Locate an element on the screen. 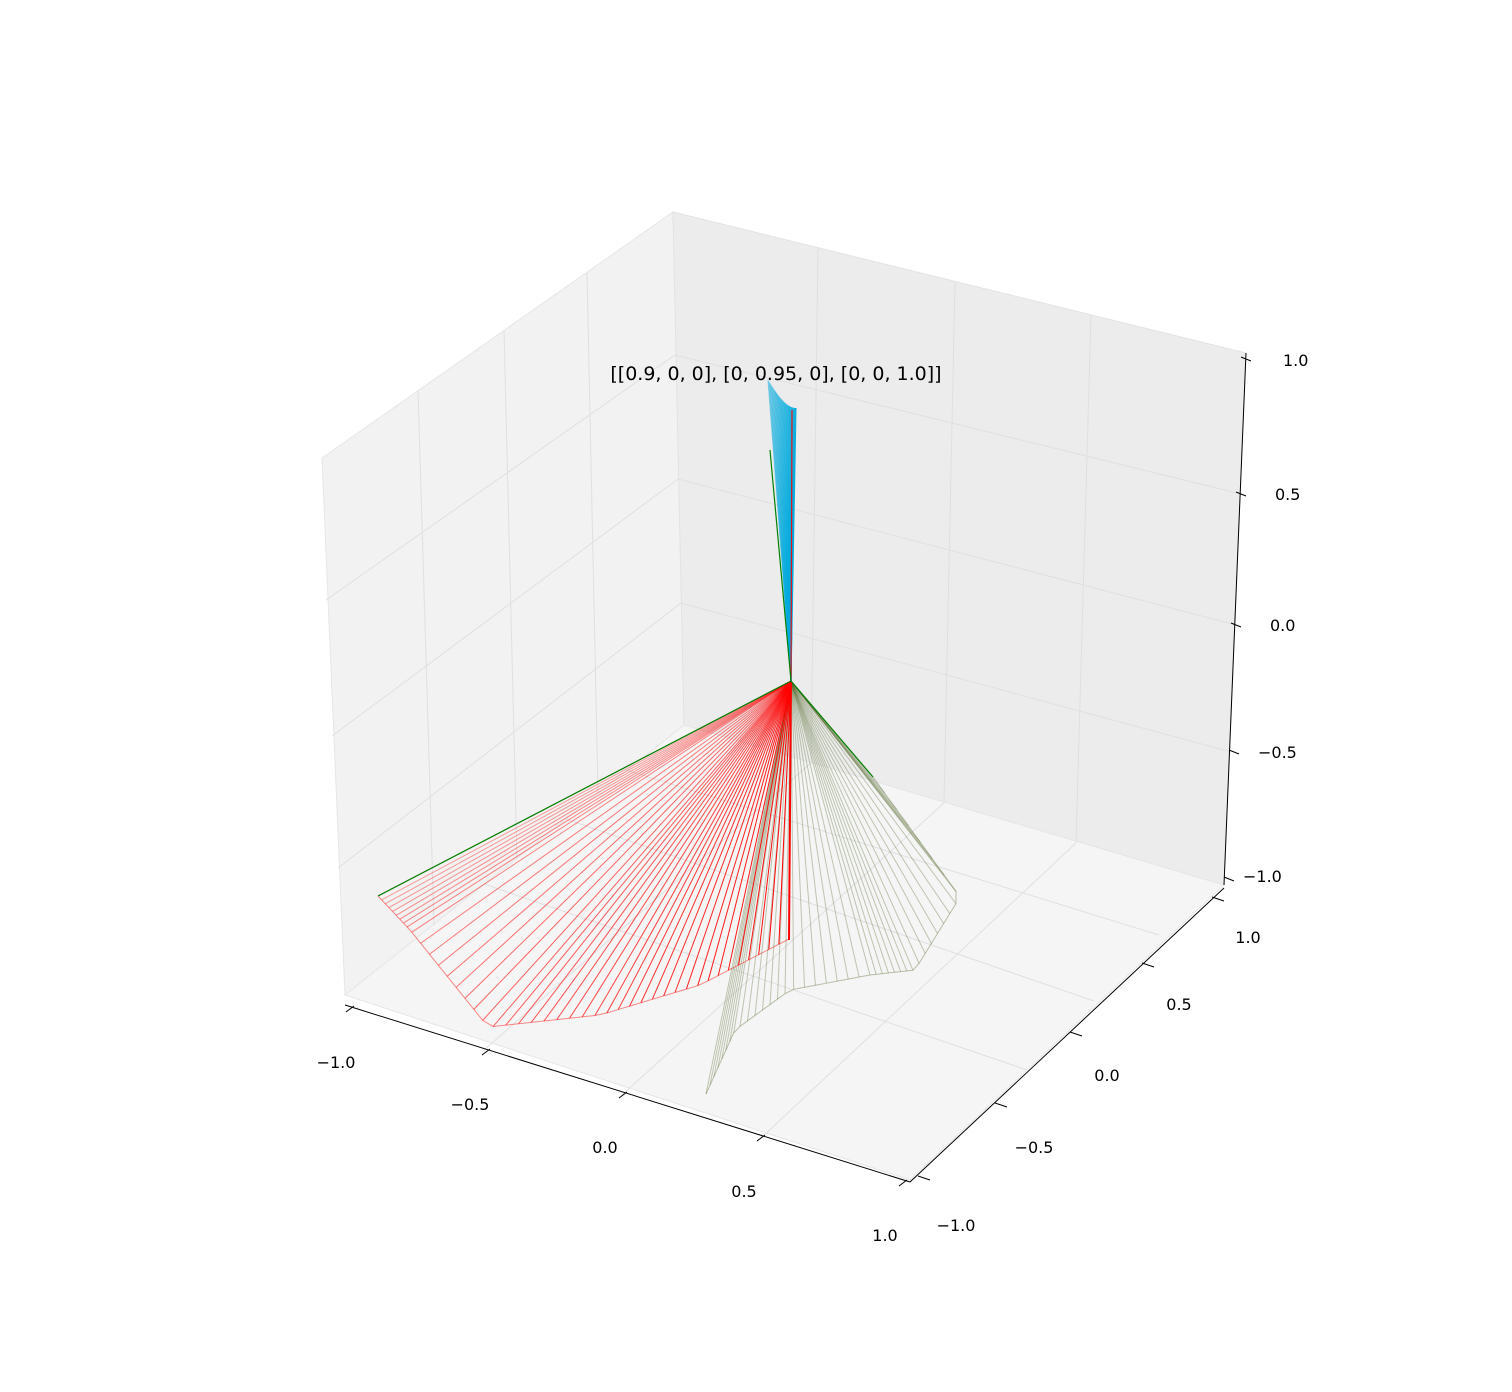 The height and width of the screenshot is (1392, 1512). olive-fan-edge is located at coordinates (831, 935).